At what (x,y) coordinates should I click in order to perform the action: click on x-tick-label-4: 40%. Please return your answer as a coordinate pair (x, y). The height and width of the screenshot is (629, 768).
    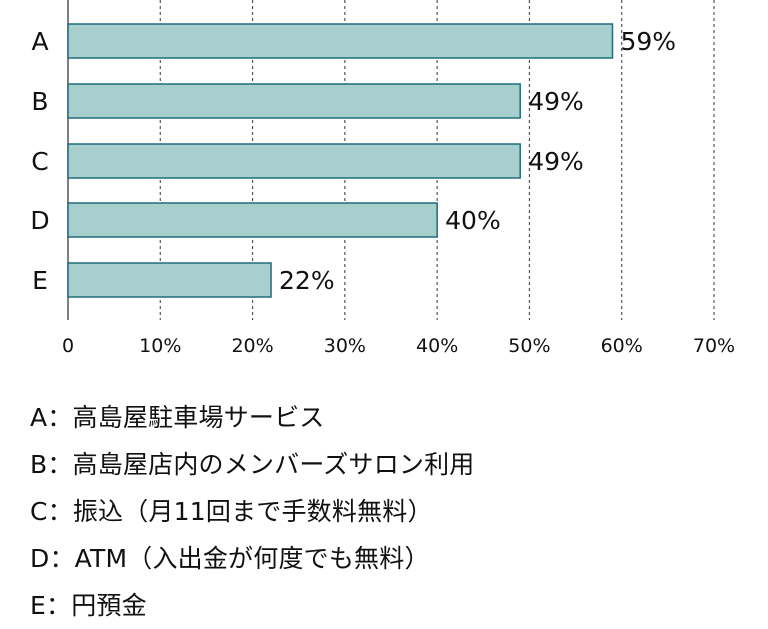
    Looking at the image, I should click on (437, 346).